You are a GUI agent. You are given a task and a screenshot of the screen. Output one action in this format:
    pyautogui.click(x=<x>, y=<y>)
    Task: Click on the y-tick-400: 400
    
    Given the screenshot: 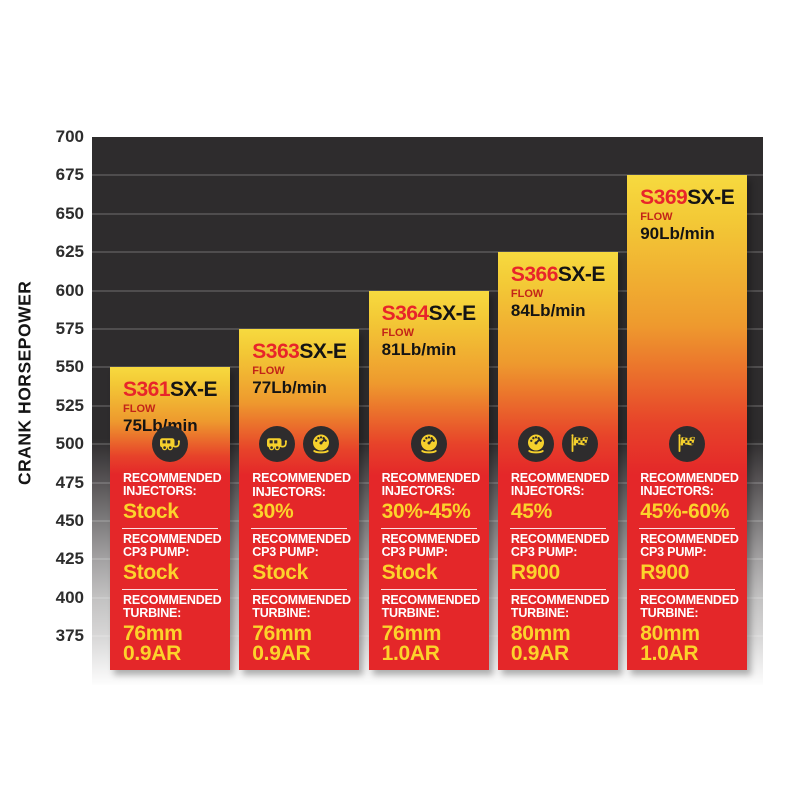 What is the action you would take?
    pyautogui.click(x=69, y=597)
    